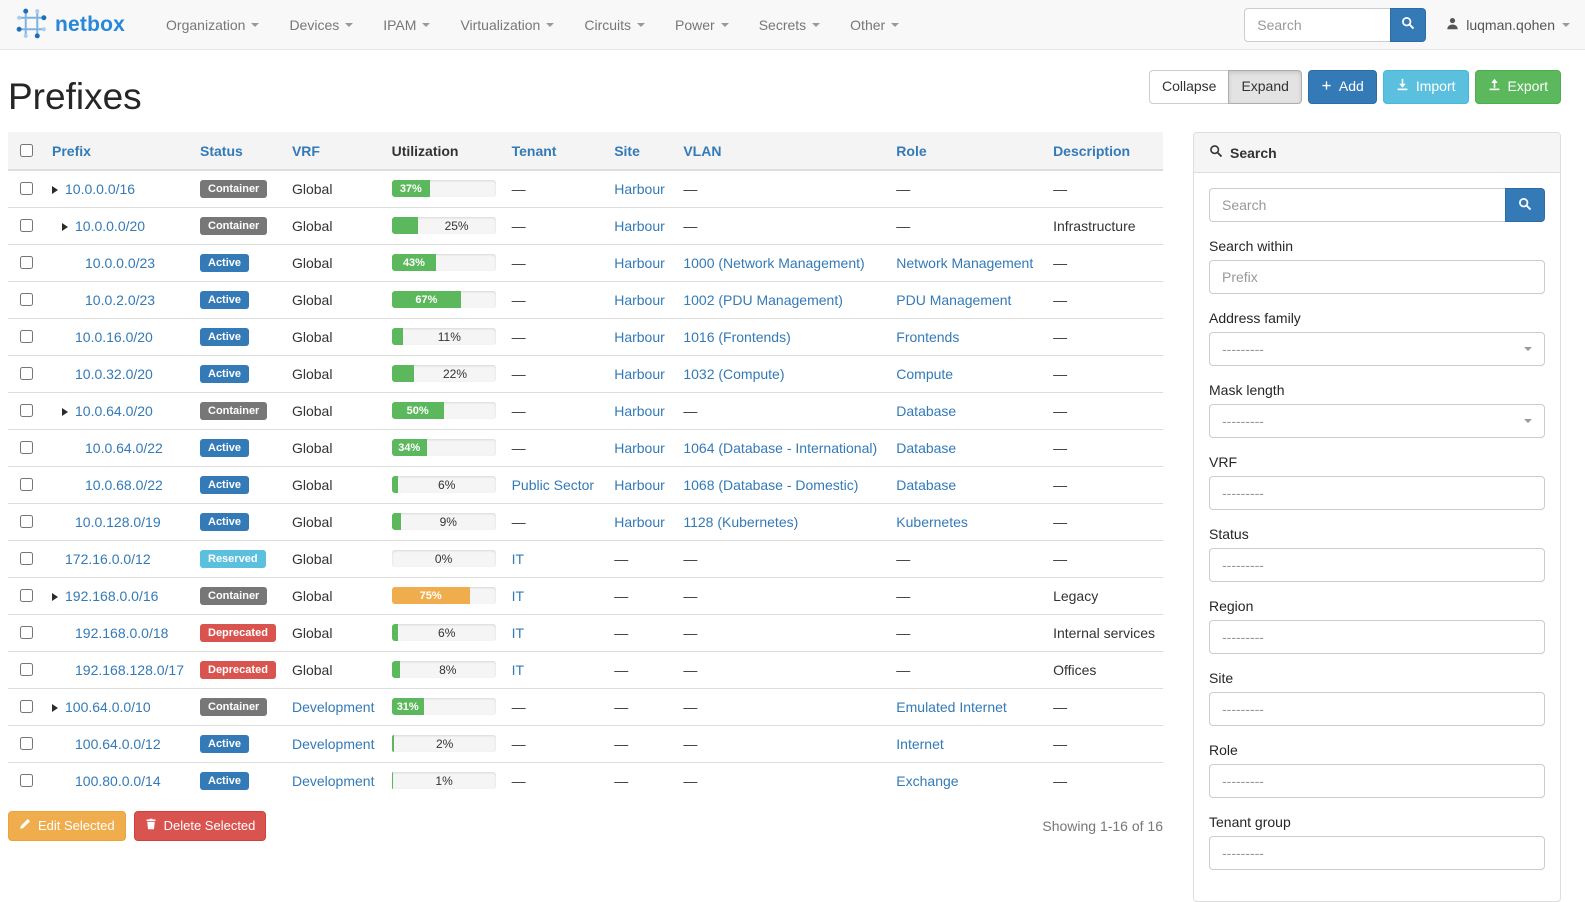 The height and width of the screenshot is (902, 1585). What do you see at coordinates (553, 484) in the screenshot?
I see `tenant-link: Public Sector` at bounding box center [553, 484].